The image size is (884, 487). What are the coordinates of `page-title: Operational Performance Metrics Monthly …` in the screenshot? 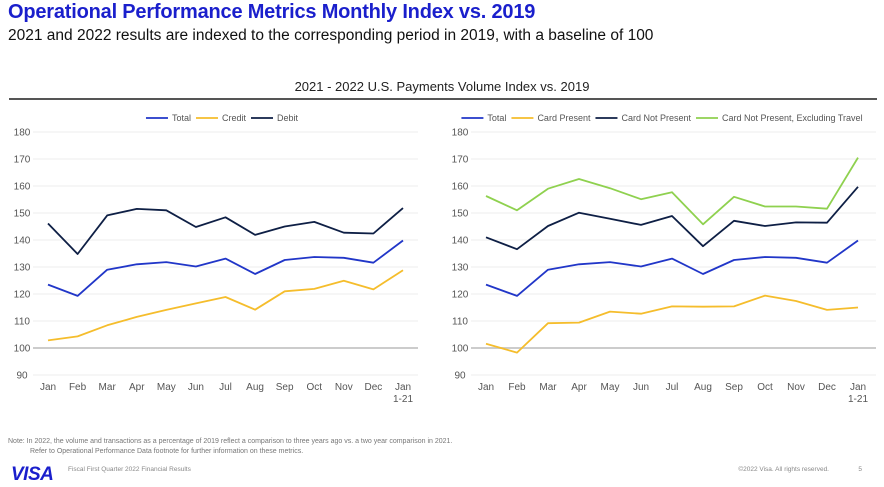 It's located at (272, 12).